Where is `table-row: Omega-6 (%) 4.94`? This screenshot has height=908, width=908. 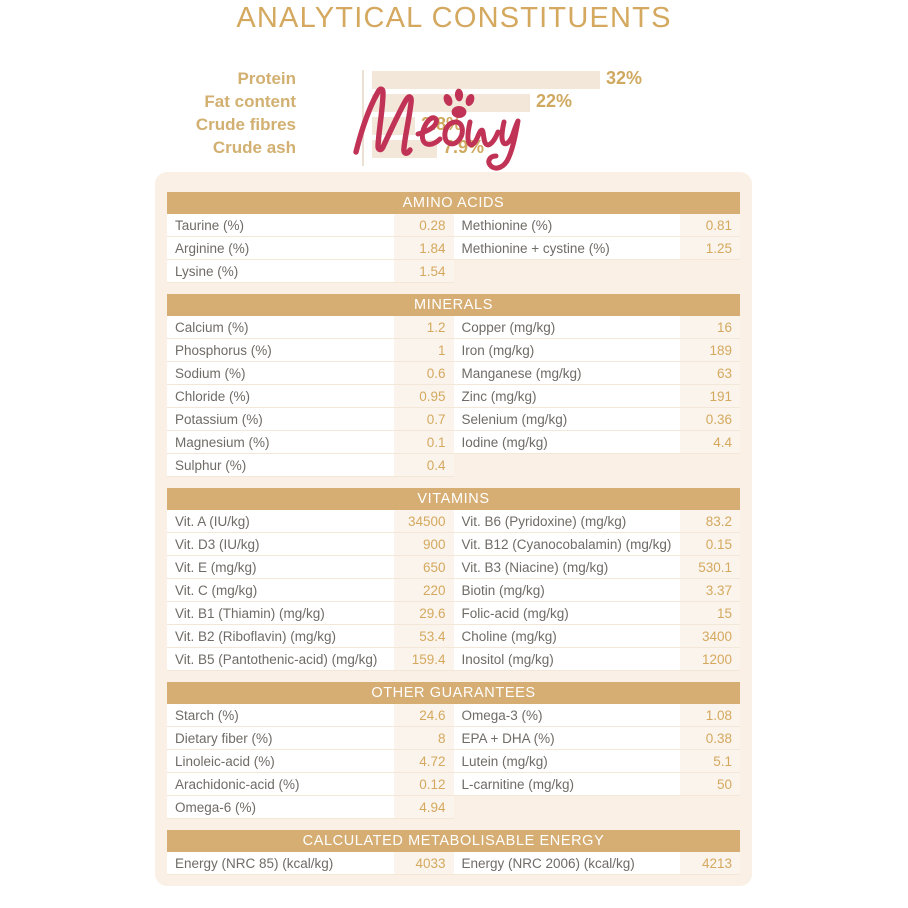
table-row: Omega-6 (%) 4.94 is located at coordinates (453, 807).